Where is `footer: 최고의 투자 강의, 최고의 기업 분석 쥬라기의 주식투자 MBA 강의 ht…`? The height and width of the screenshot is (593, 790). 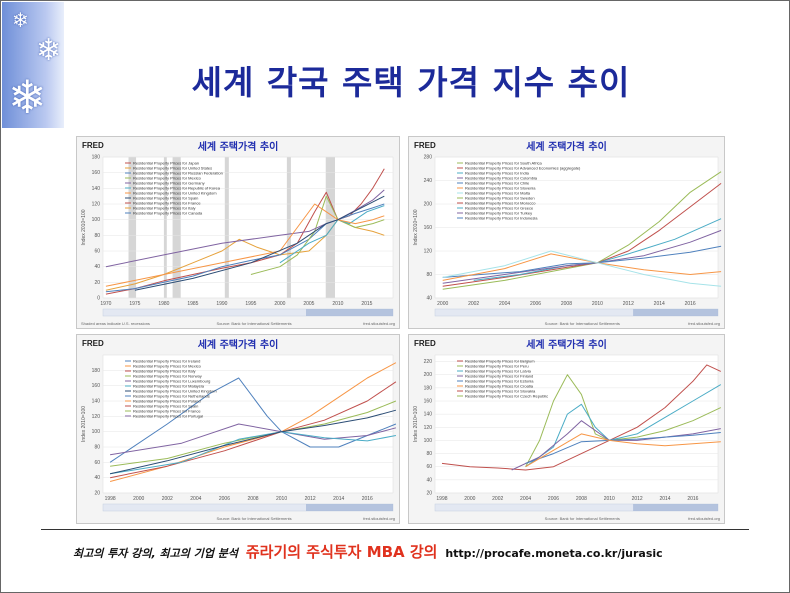
footer: 최고의 투자 강의, 최고의 기업 분석 쥬라기의 주식투자 MBA 강의 ht… is located at coordinates (423, 551).